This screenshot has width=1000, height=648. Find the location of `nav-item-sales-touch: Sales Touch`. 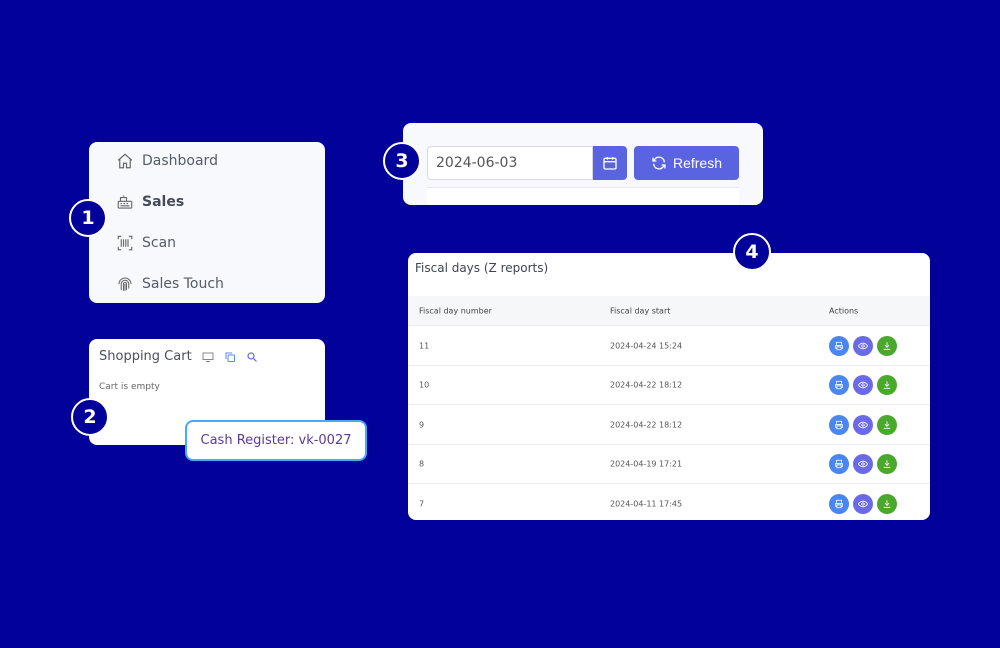

nav-item-sales-touch: Sales Touch is located at coordinates (170, 284).